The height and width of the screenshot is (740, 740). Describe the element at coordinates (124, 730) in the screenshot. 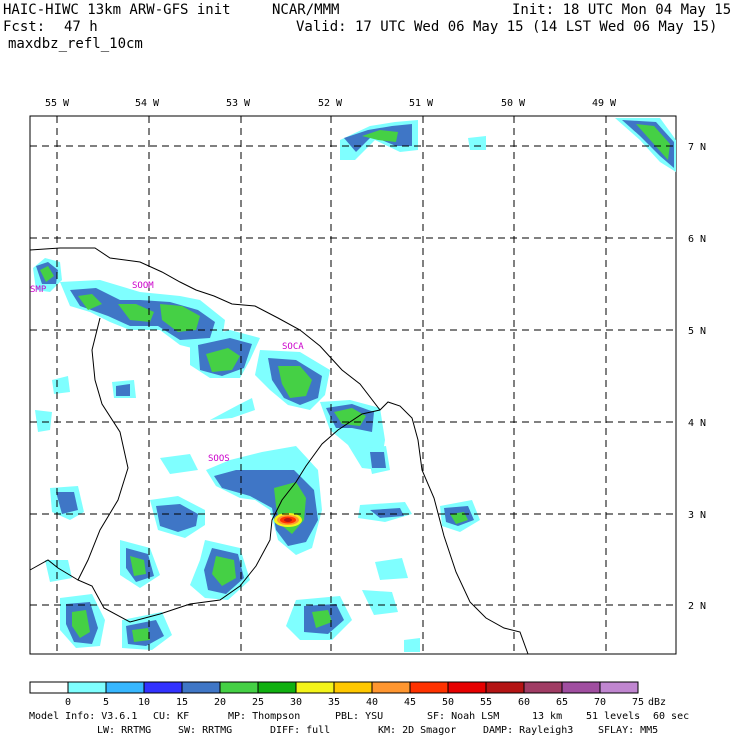

I see `longwave-scheme: LW: RRTMG` at that location.